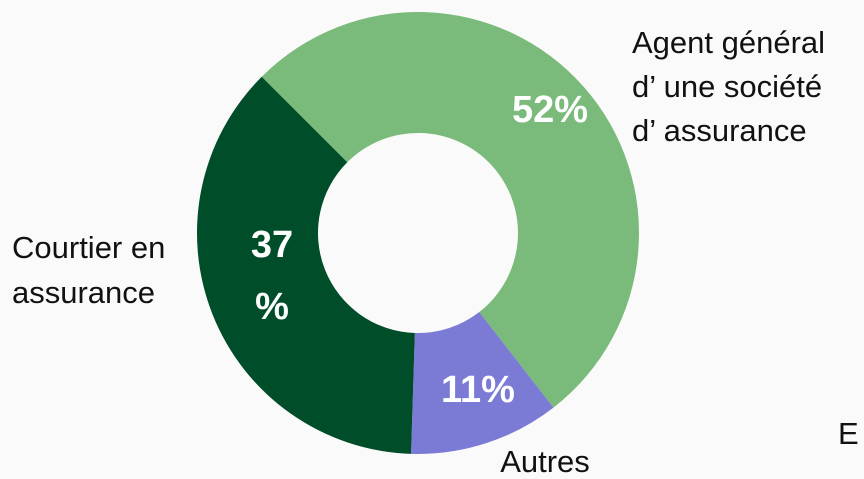  What do you see at coordinates (272, 307) in the screenshot?
I see `value-label: %` at bounding box center [272, 307].